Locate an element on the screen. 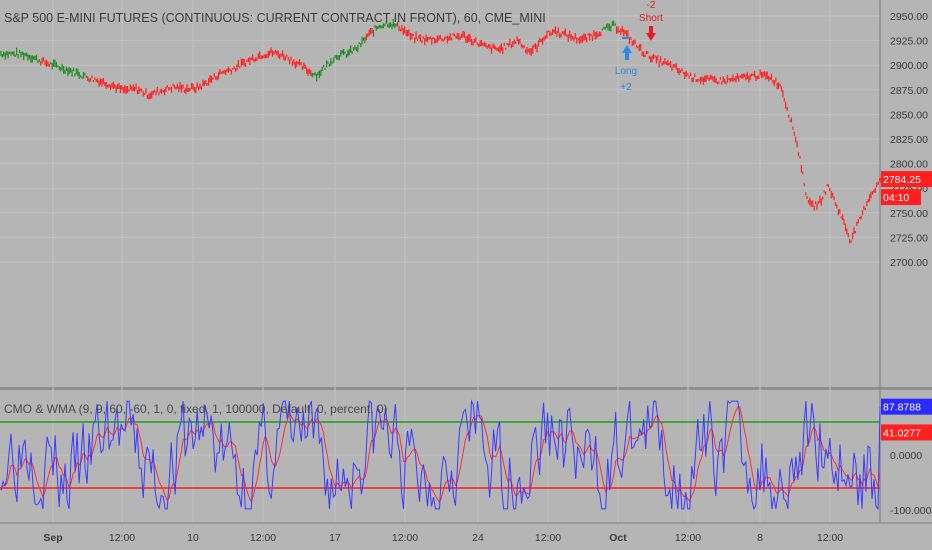 The width and height of the screenshot is (932, 550). last-price-badge: 2784.25 is located at coordinates (902, 180).